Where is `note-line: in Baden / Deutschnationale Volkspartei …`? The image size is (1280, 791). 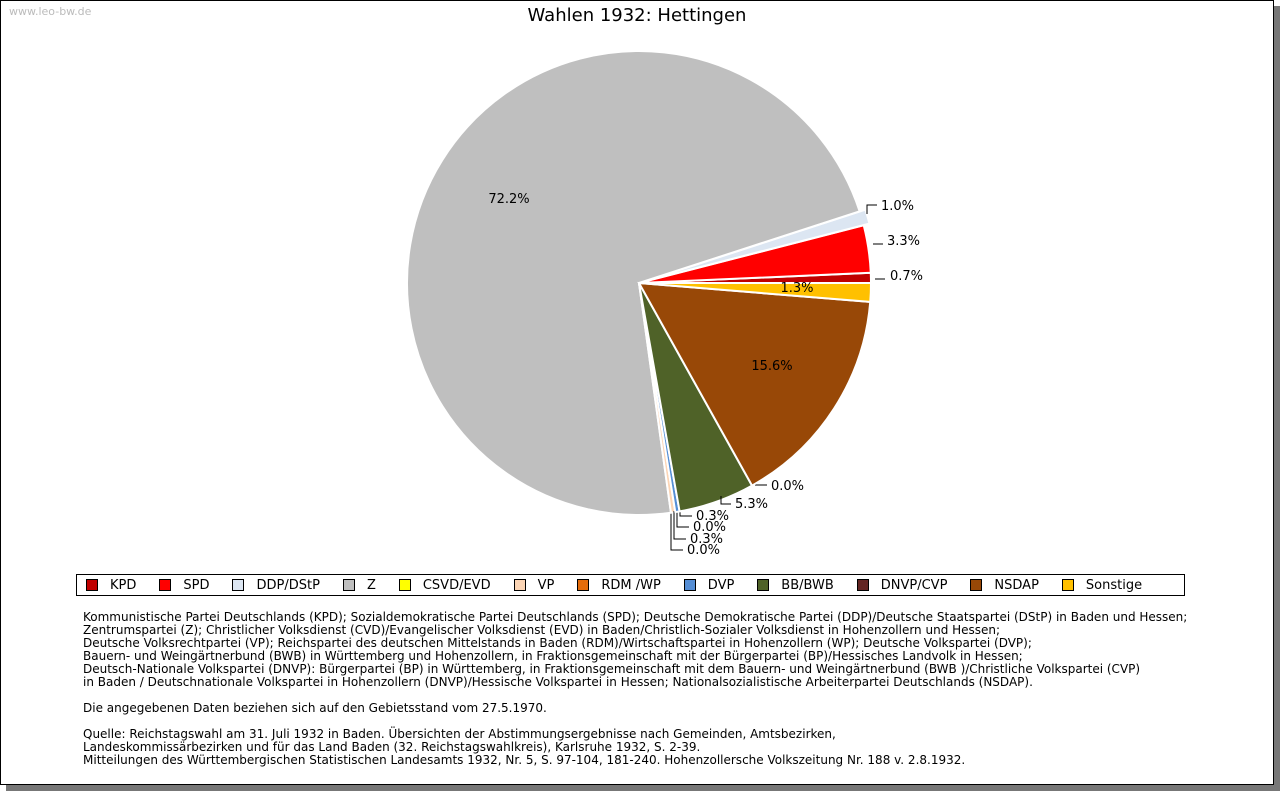 note-line: in Baden / Deutschnationale Volkspartei … is located at coordinates (558, 682).